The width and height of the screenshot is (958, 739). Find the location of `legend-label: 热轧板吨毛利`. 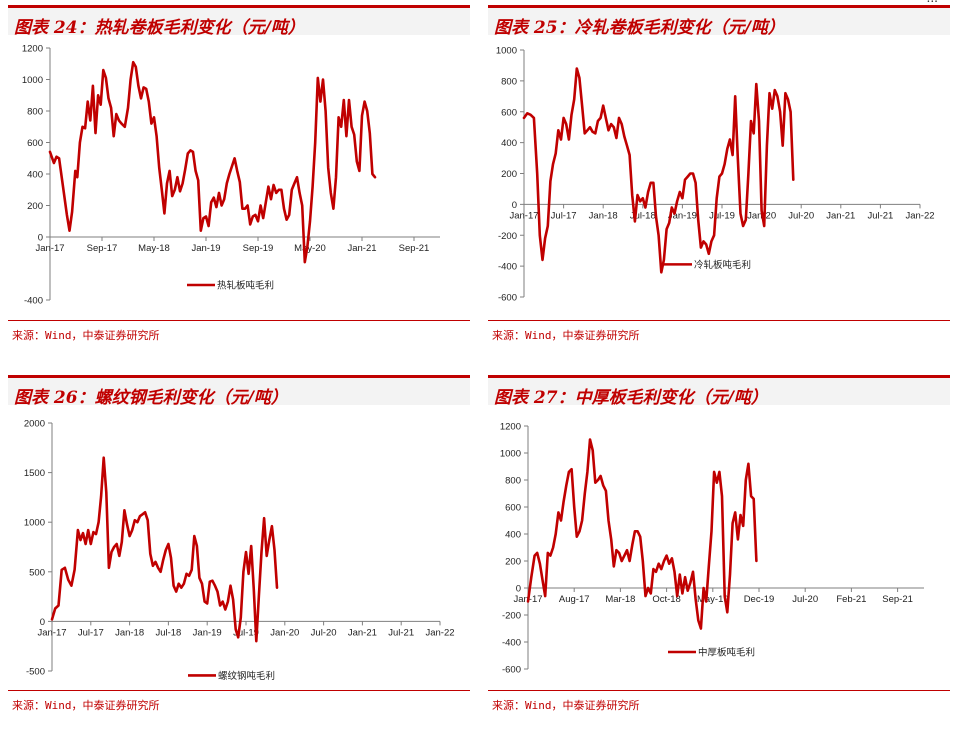

legend-label: 热轧板吨毛利 is located at coordinates (245, 286).